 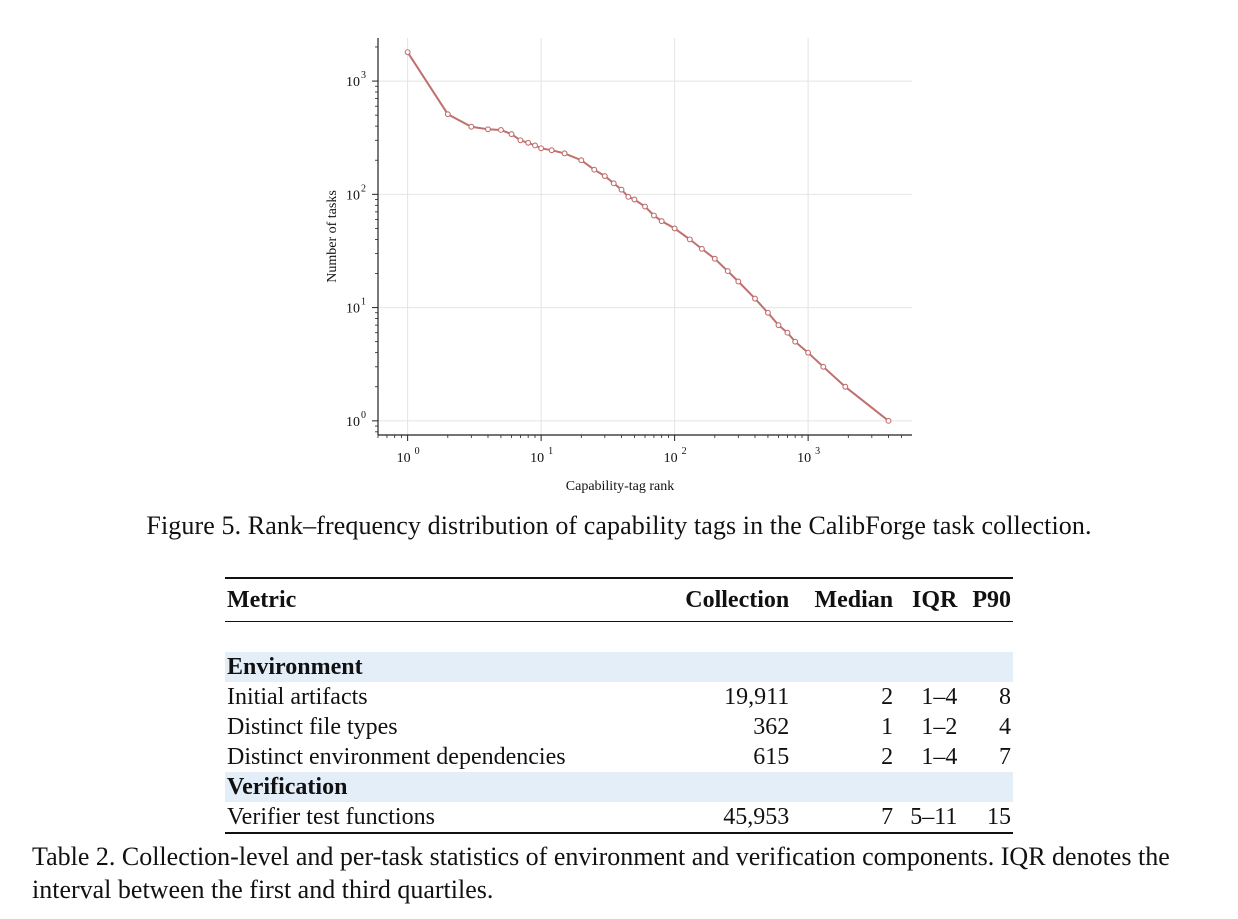 I want to click on x-tick-exponent: 1, so click(x=550, y=451).